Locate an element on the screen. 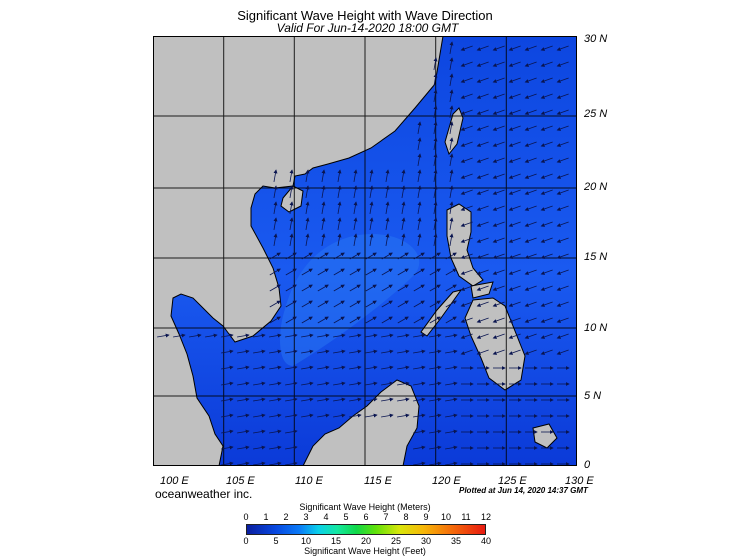 The width and height of the screenshot is (755, 560). lat-label-0: 0 is located at coordinates (587, 465).